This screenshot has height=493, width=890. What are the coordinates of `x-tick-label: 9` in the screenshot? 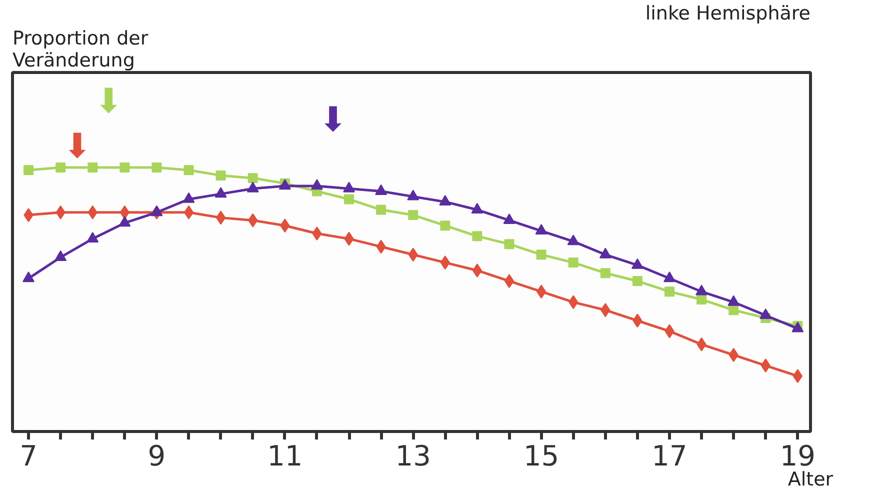 It's located at (157, 456).